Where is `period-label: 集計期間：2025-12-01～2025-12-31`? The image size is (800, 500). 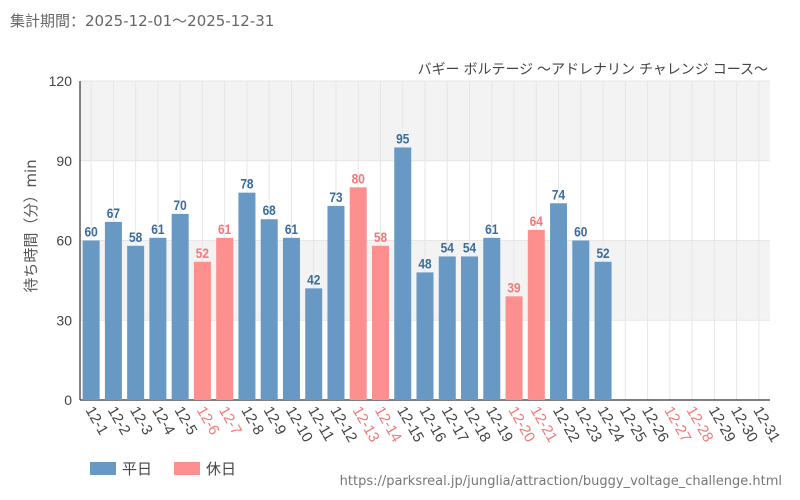 period-label: 集計期間：2025-12-01～2025-12-31 is located at coordinates (142, 21).